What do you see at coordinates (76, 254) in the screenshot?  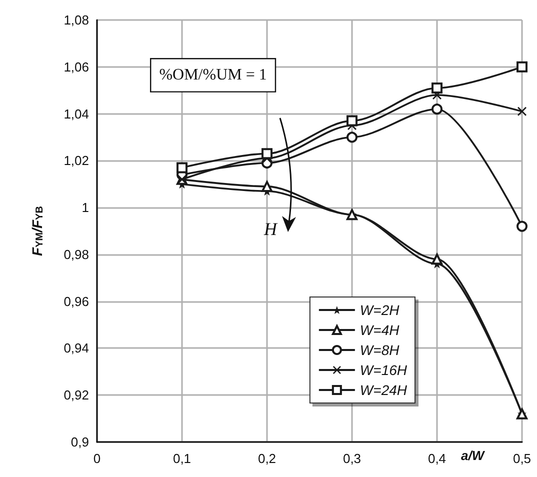 I see `y-tick-label: 0,98` at bounding box center [76, 254].